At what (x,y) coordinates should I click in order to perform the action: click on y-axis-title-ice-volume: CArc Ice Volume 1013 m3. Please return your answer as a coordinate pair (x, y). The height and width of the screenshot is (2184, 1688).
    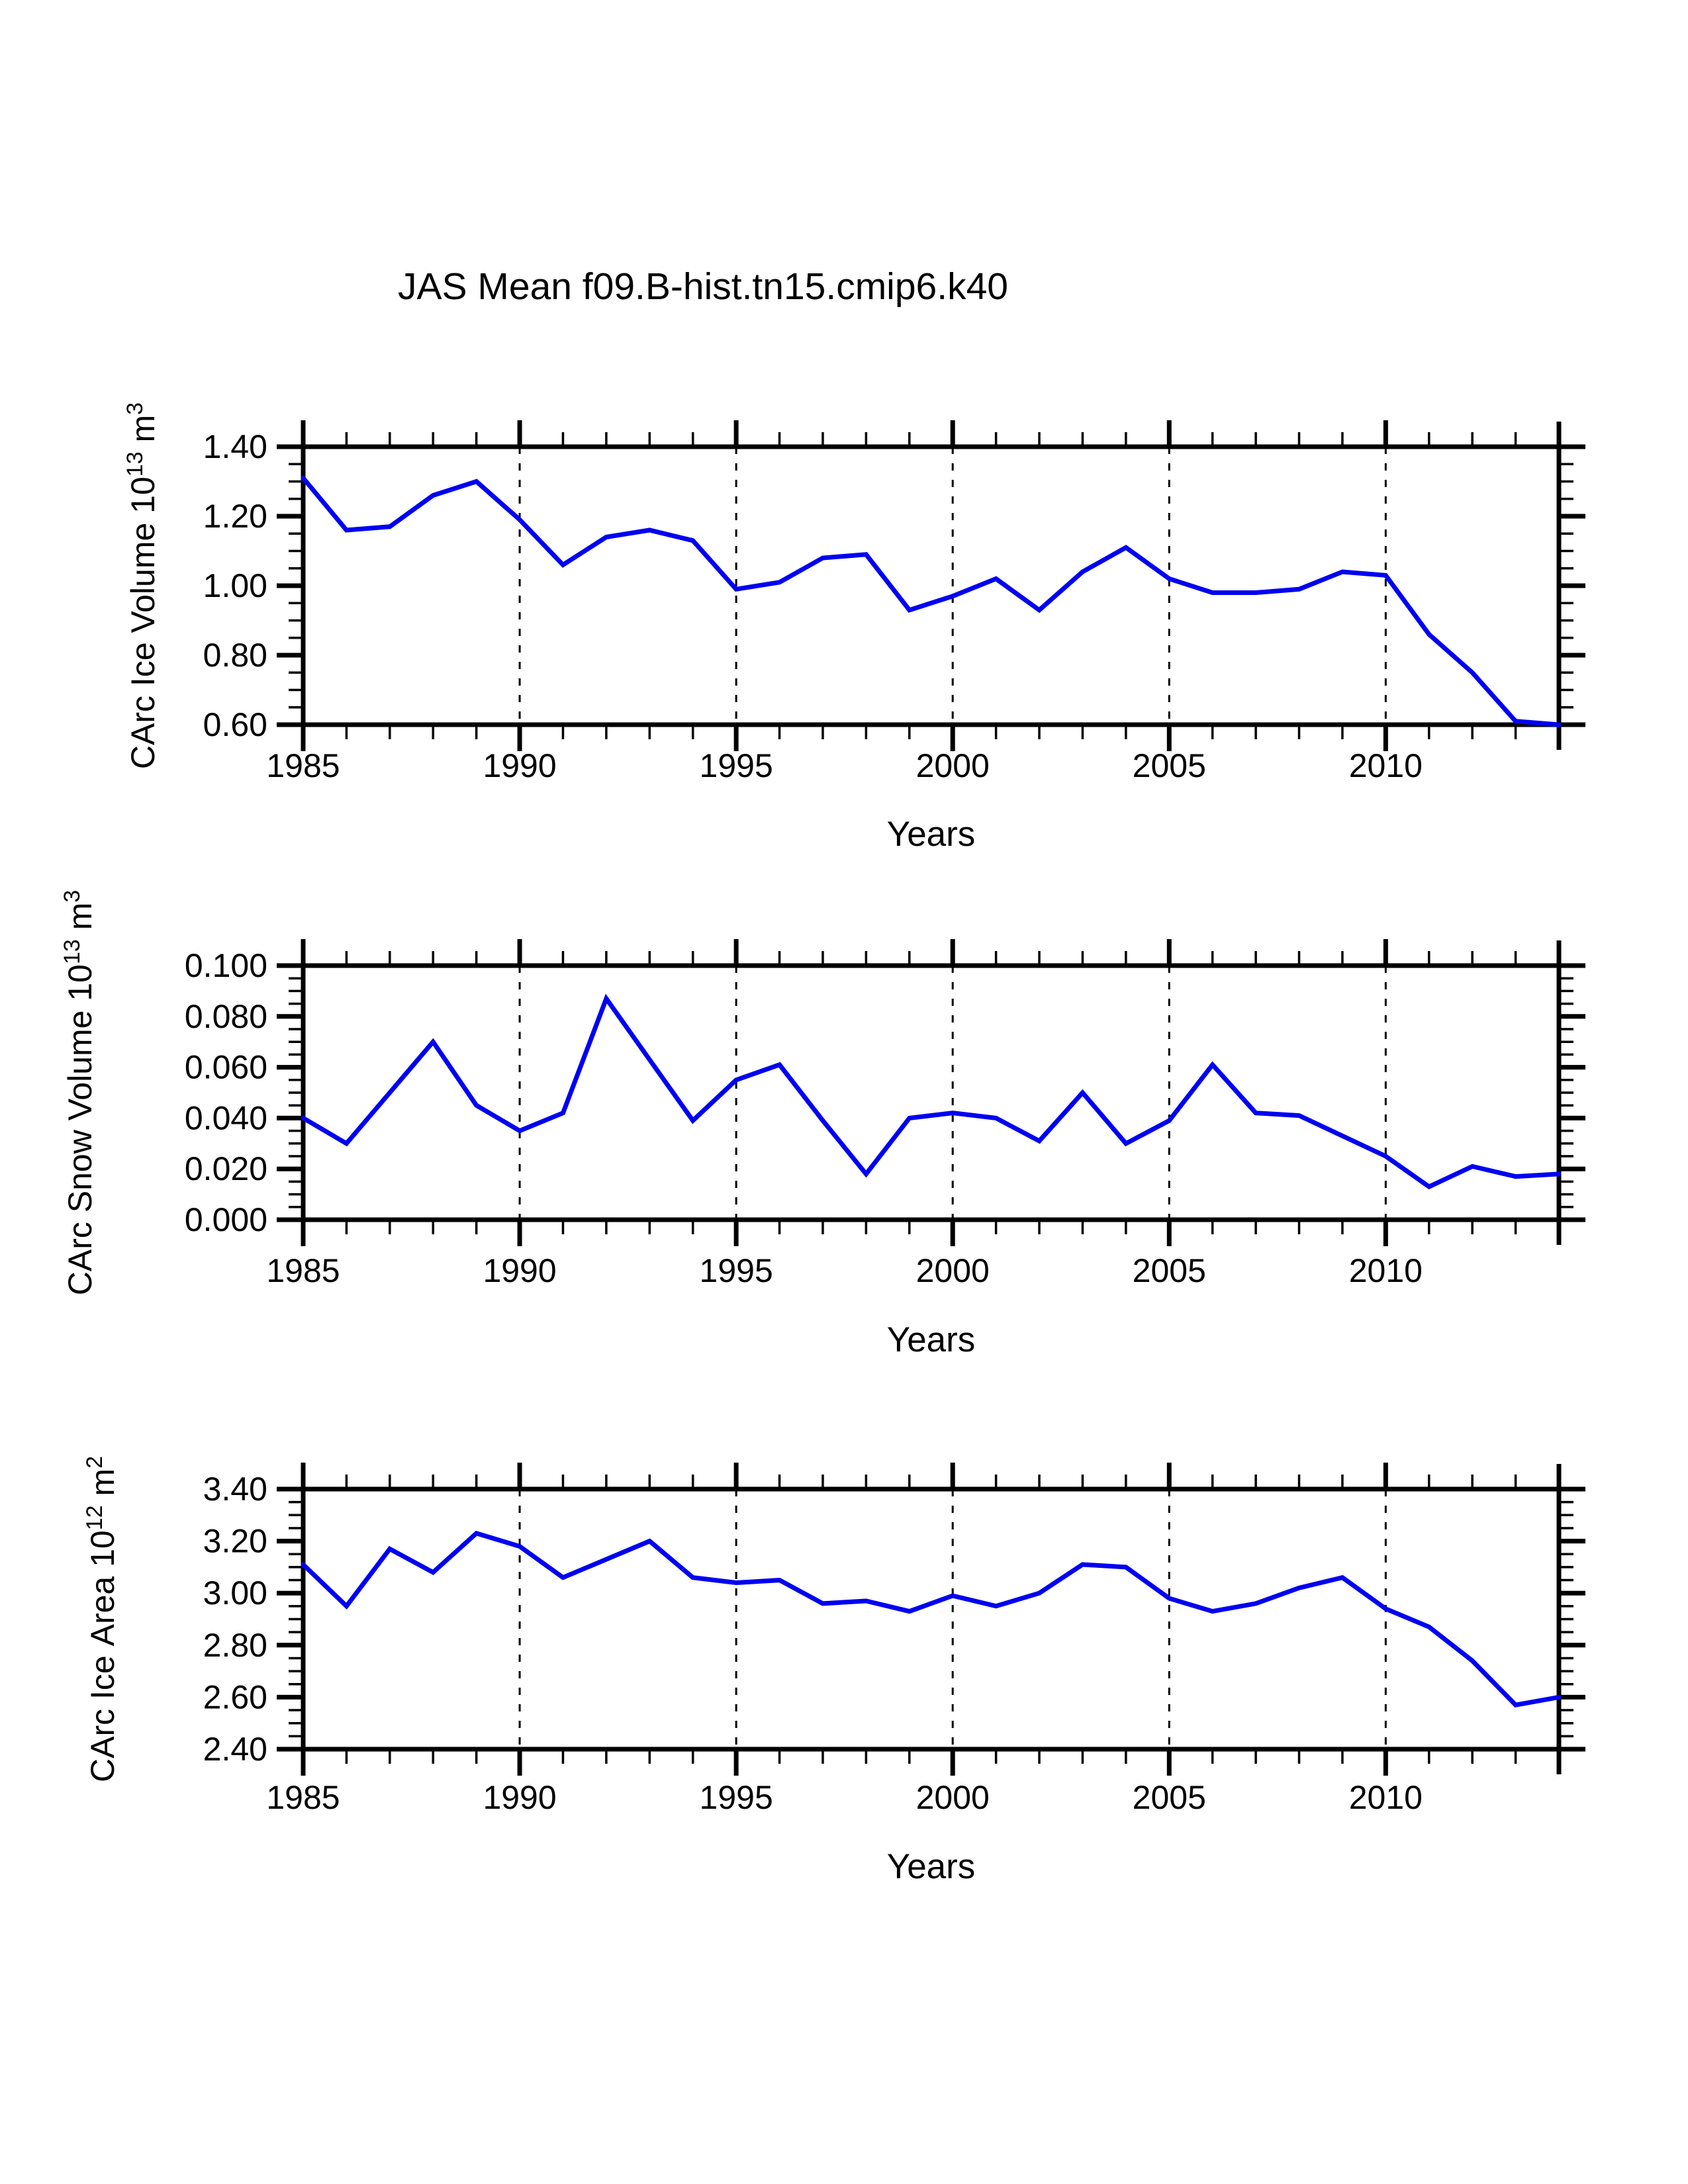
    Looking at the image, I should click on (142, 585).